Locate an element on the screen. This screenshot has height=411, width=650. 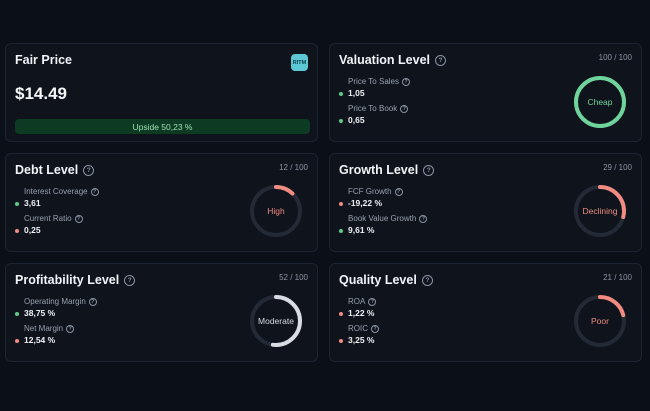
metric-net-margin: Net Margin? 12,54 % is located at coordinates (45, 334).